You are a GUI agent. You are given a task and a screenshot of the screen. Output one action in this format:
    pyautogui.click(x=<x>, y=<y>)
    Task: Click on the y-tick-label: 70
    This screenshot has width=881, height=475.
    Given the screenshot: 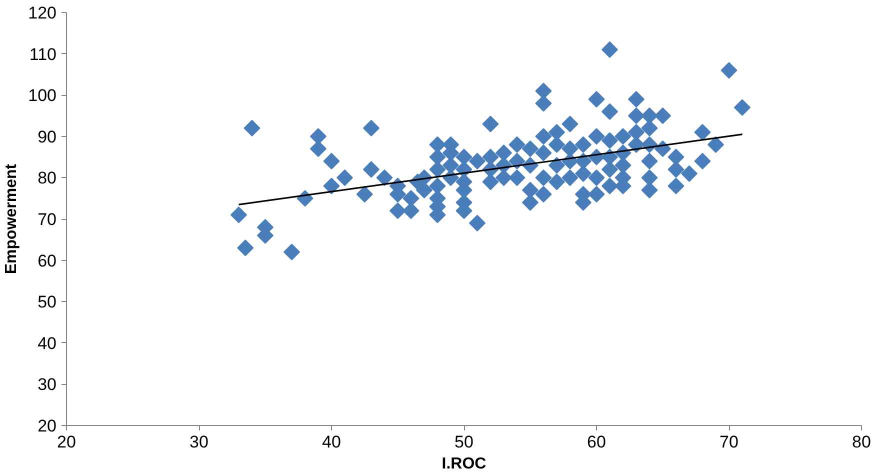 What is the action you would take?
    pyautogui.click(x=47, y=219)
    